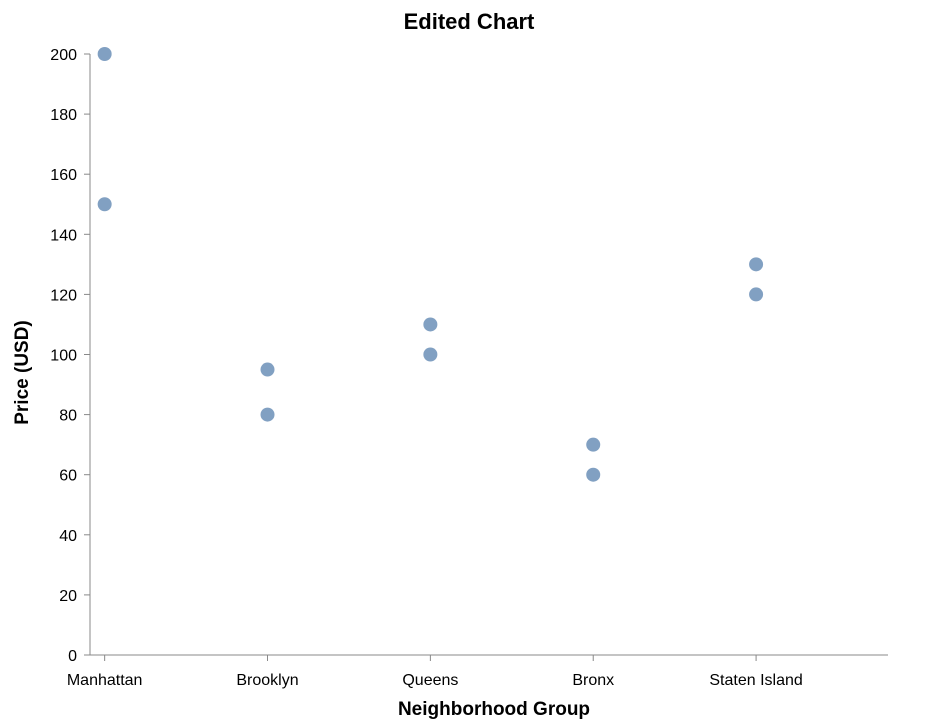 The height and width of the screenshot is (728, 938). Describe the element at coordinates (593, 680) in the screenshot. I see `x-tick-label: Bronx` at that location.